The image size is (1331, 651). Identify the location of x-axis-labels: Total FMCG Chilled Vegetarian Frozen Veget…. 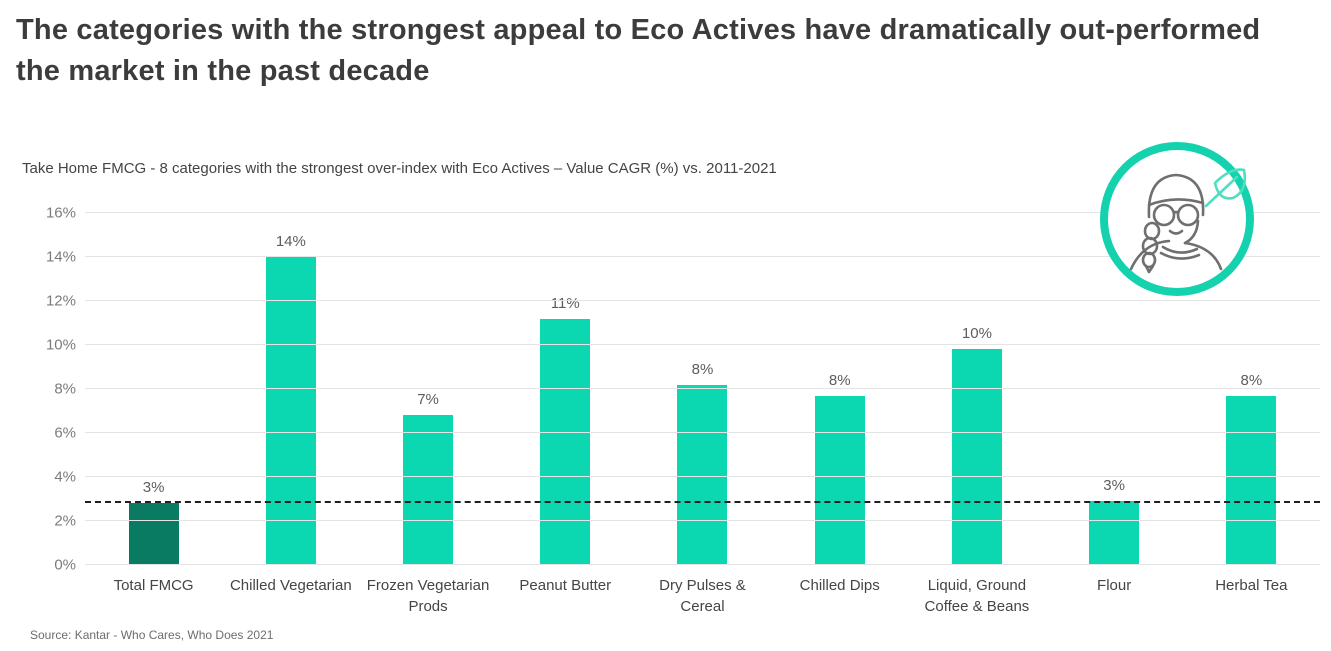
(702, 596).